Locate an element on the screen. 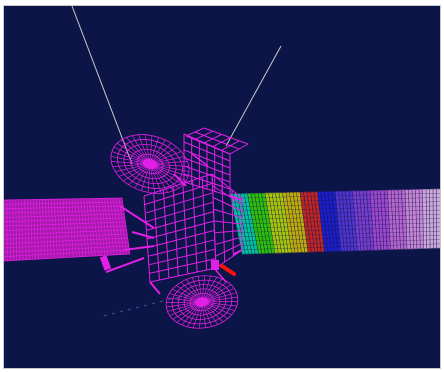  solar-panel-right is located at coordinates (334, 221).